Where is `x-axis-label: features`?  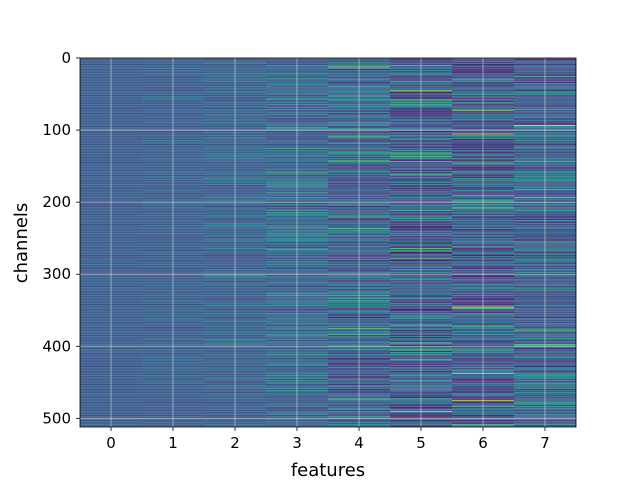 x-axis-label: features is located at coordinates (328, 470).